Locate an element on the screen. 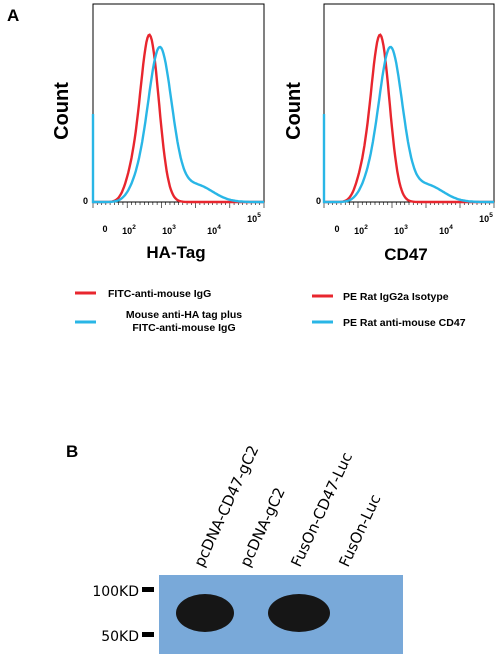  marker-100kd-label: 100KD is located at coordinates (115, 592).